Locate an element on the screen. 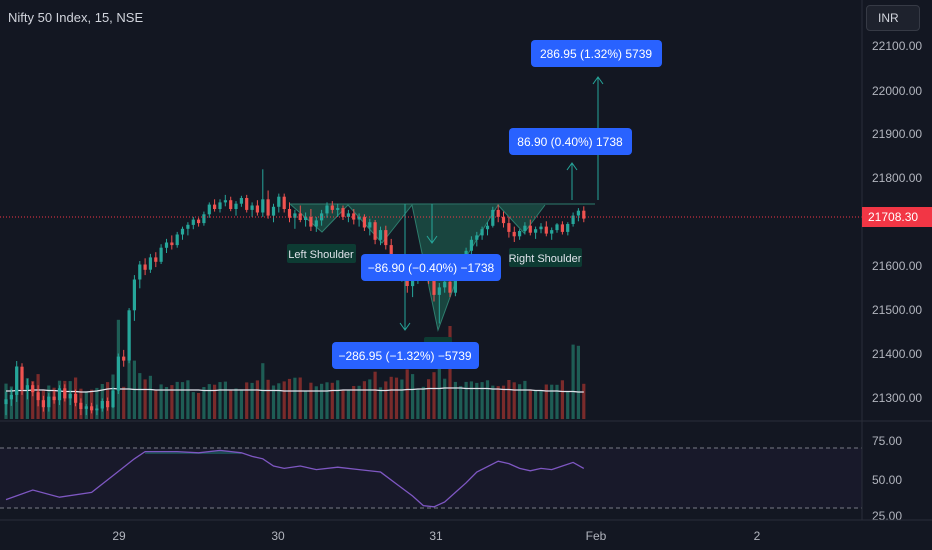  currency-button: INR is located at coordinates (893, 18).